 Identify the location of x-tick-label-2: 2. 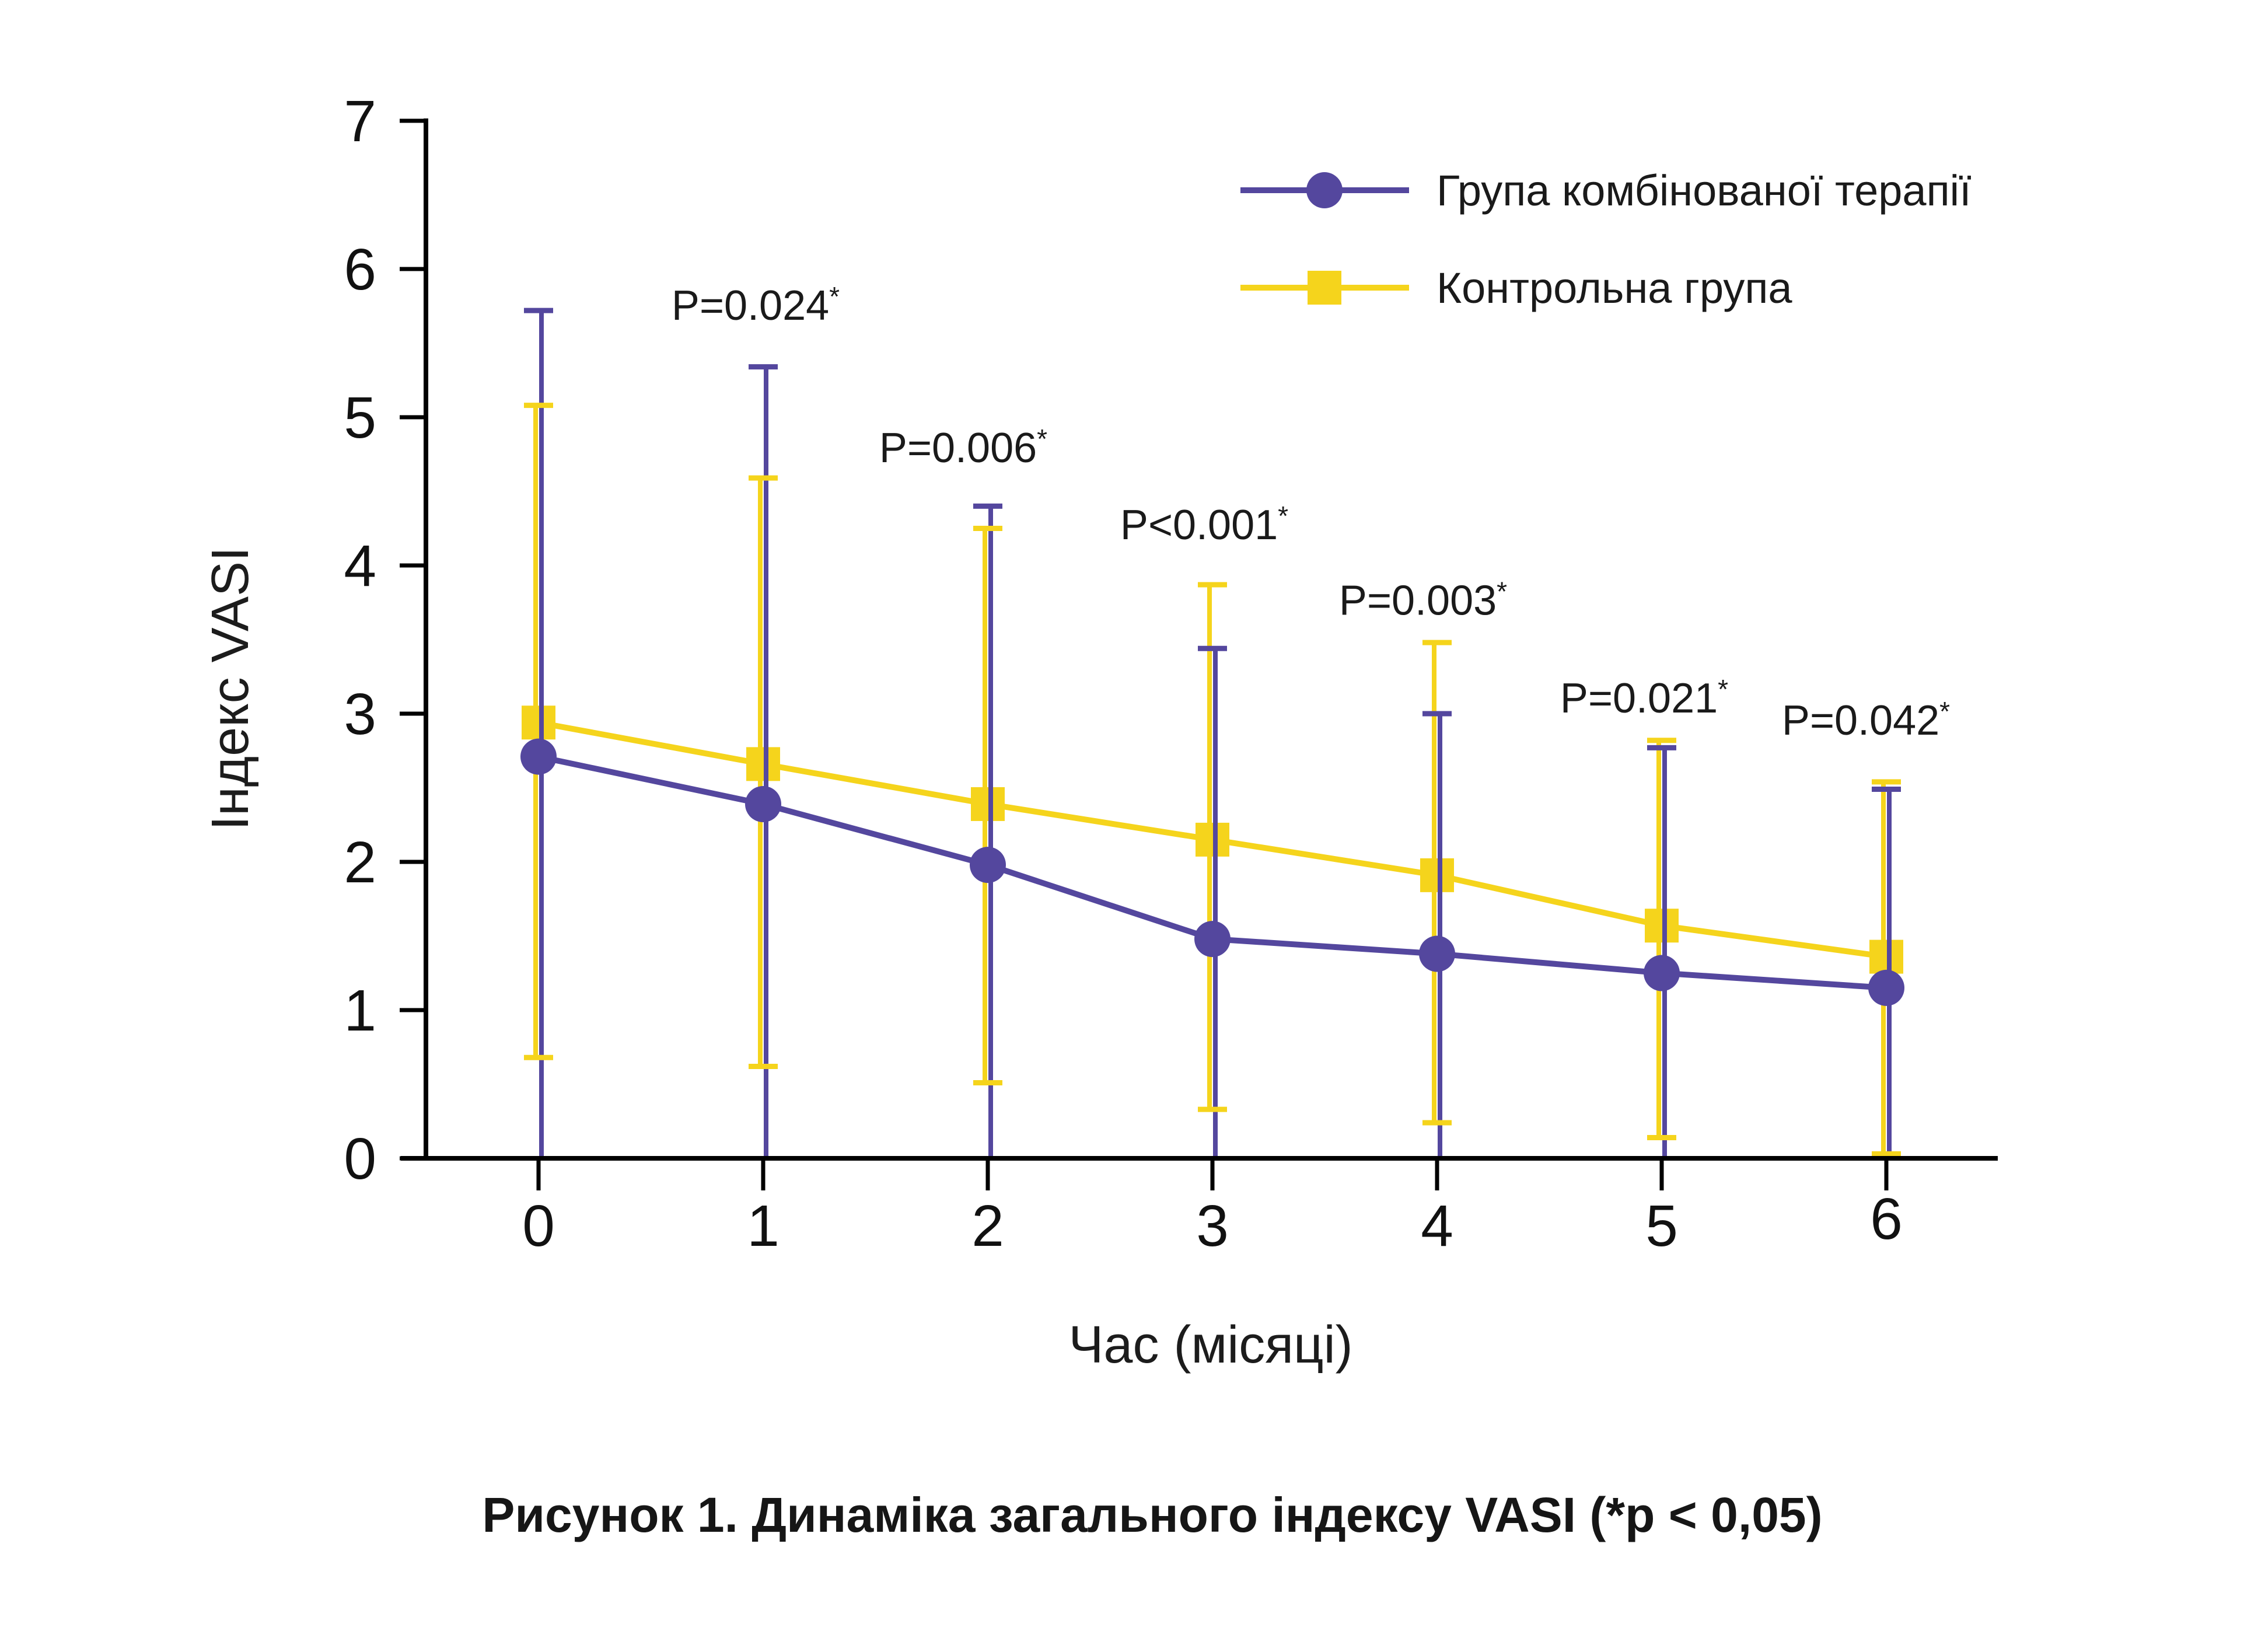
(988, 1226).